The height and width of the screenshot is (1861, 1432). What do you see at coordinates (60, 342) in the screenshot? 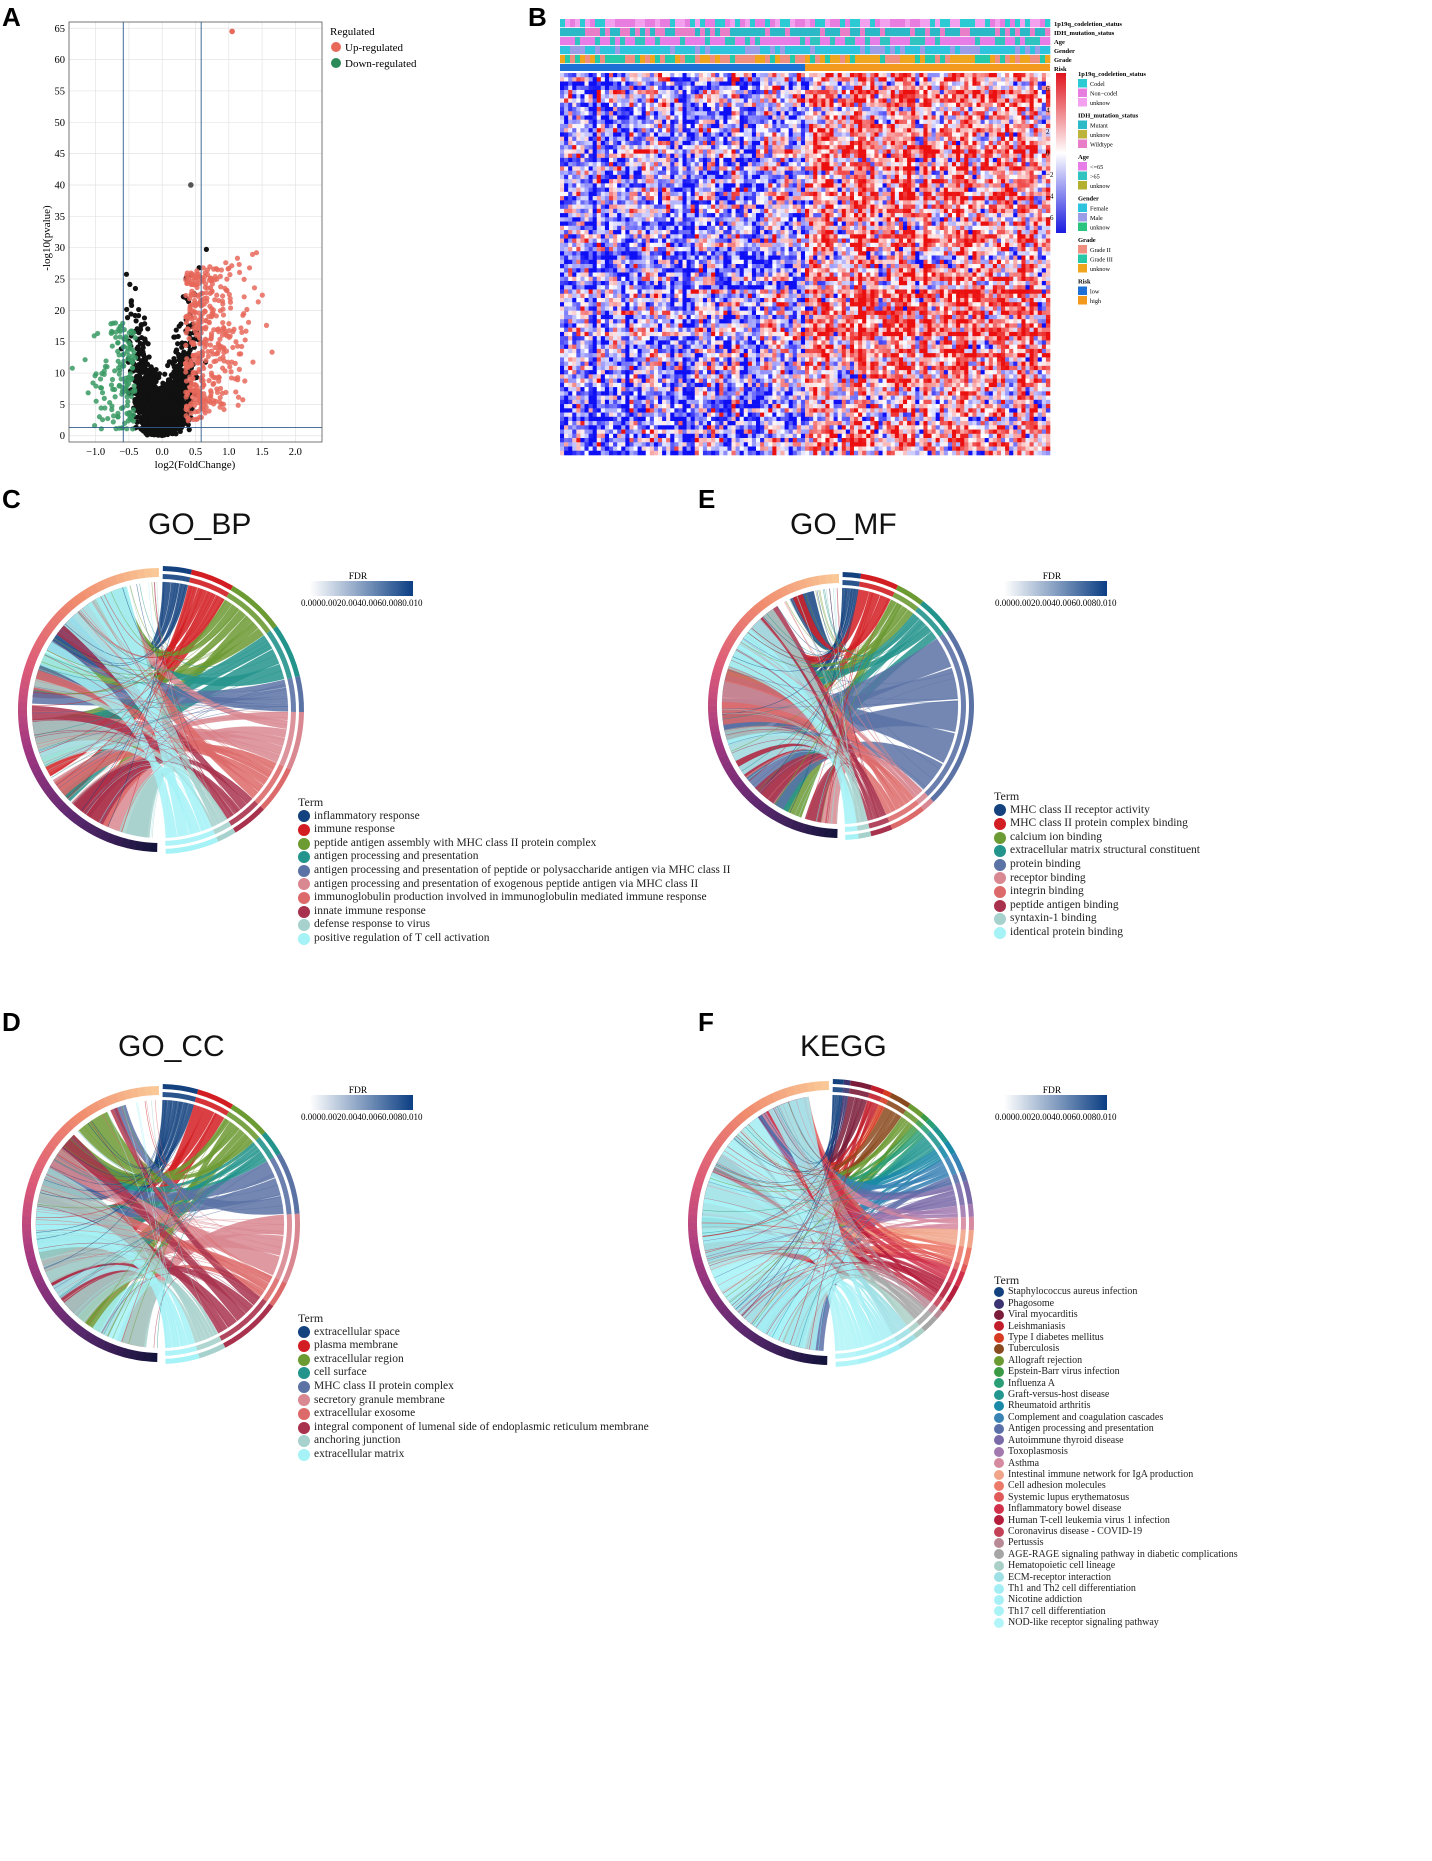
I see `volcano-y-tick: 15` at bounding box center [60, 342].